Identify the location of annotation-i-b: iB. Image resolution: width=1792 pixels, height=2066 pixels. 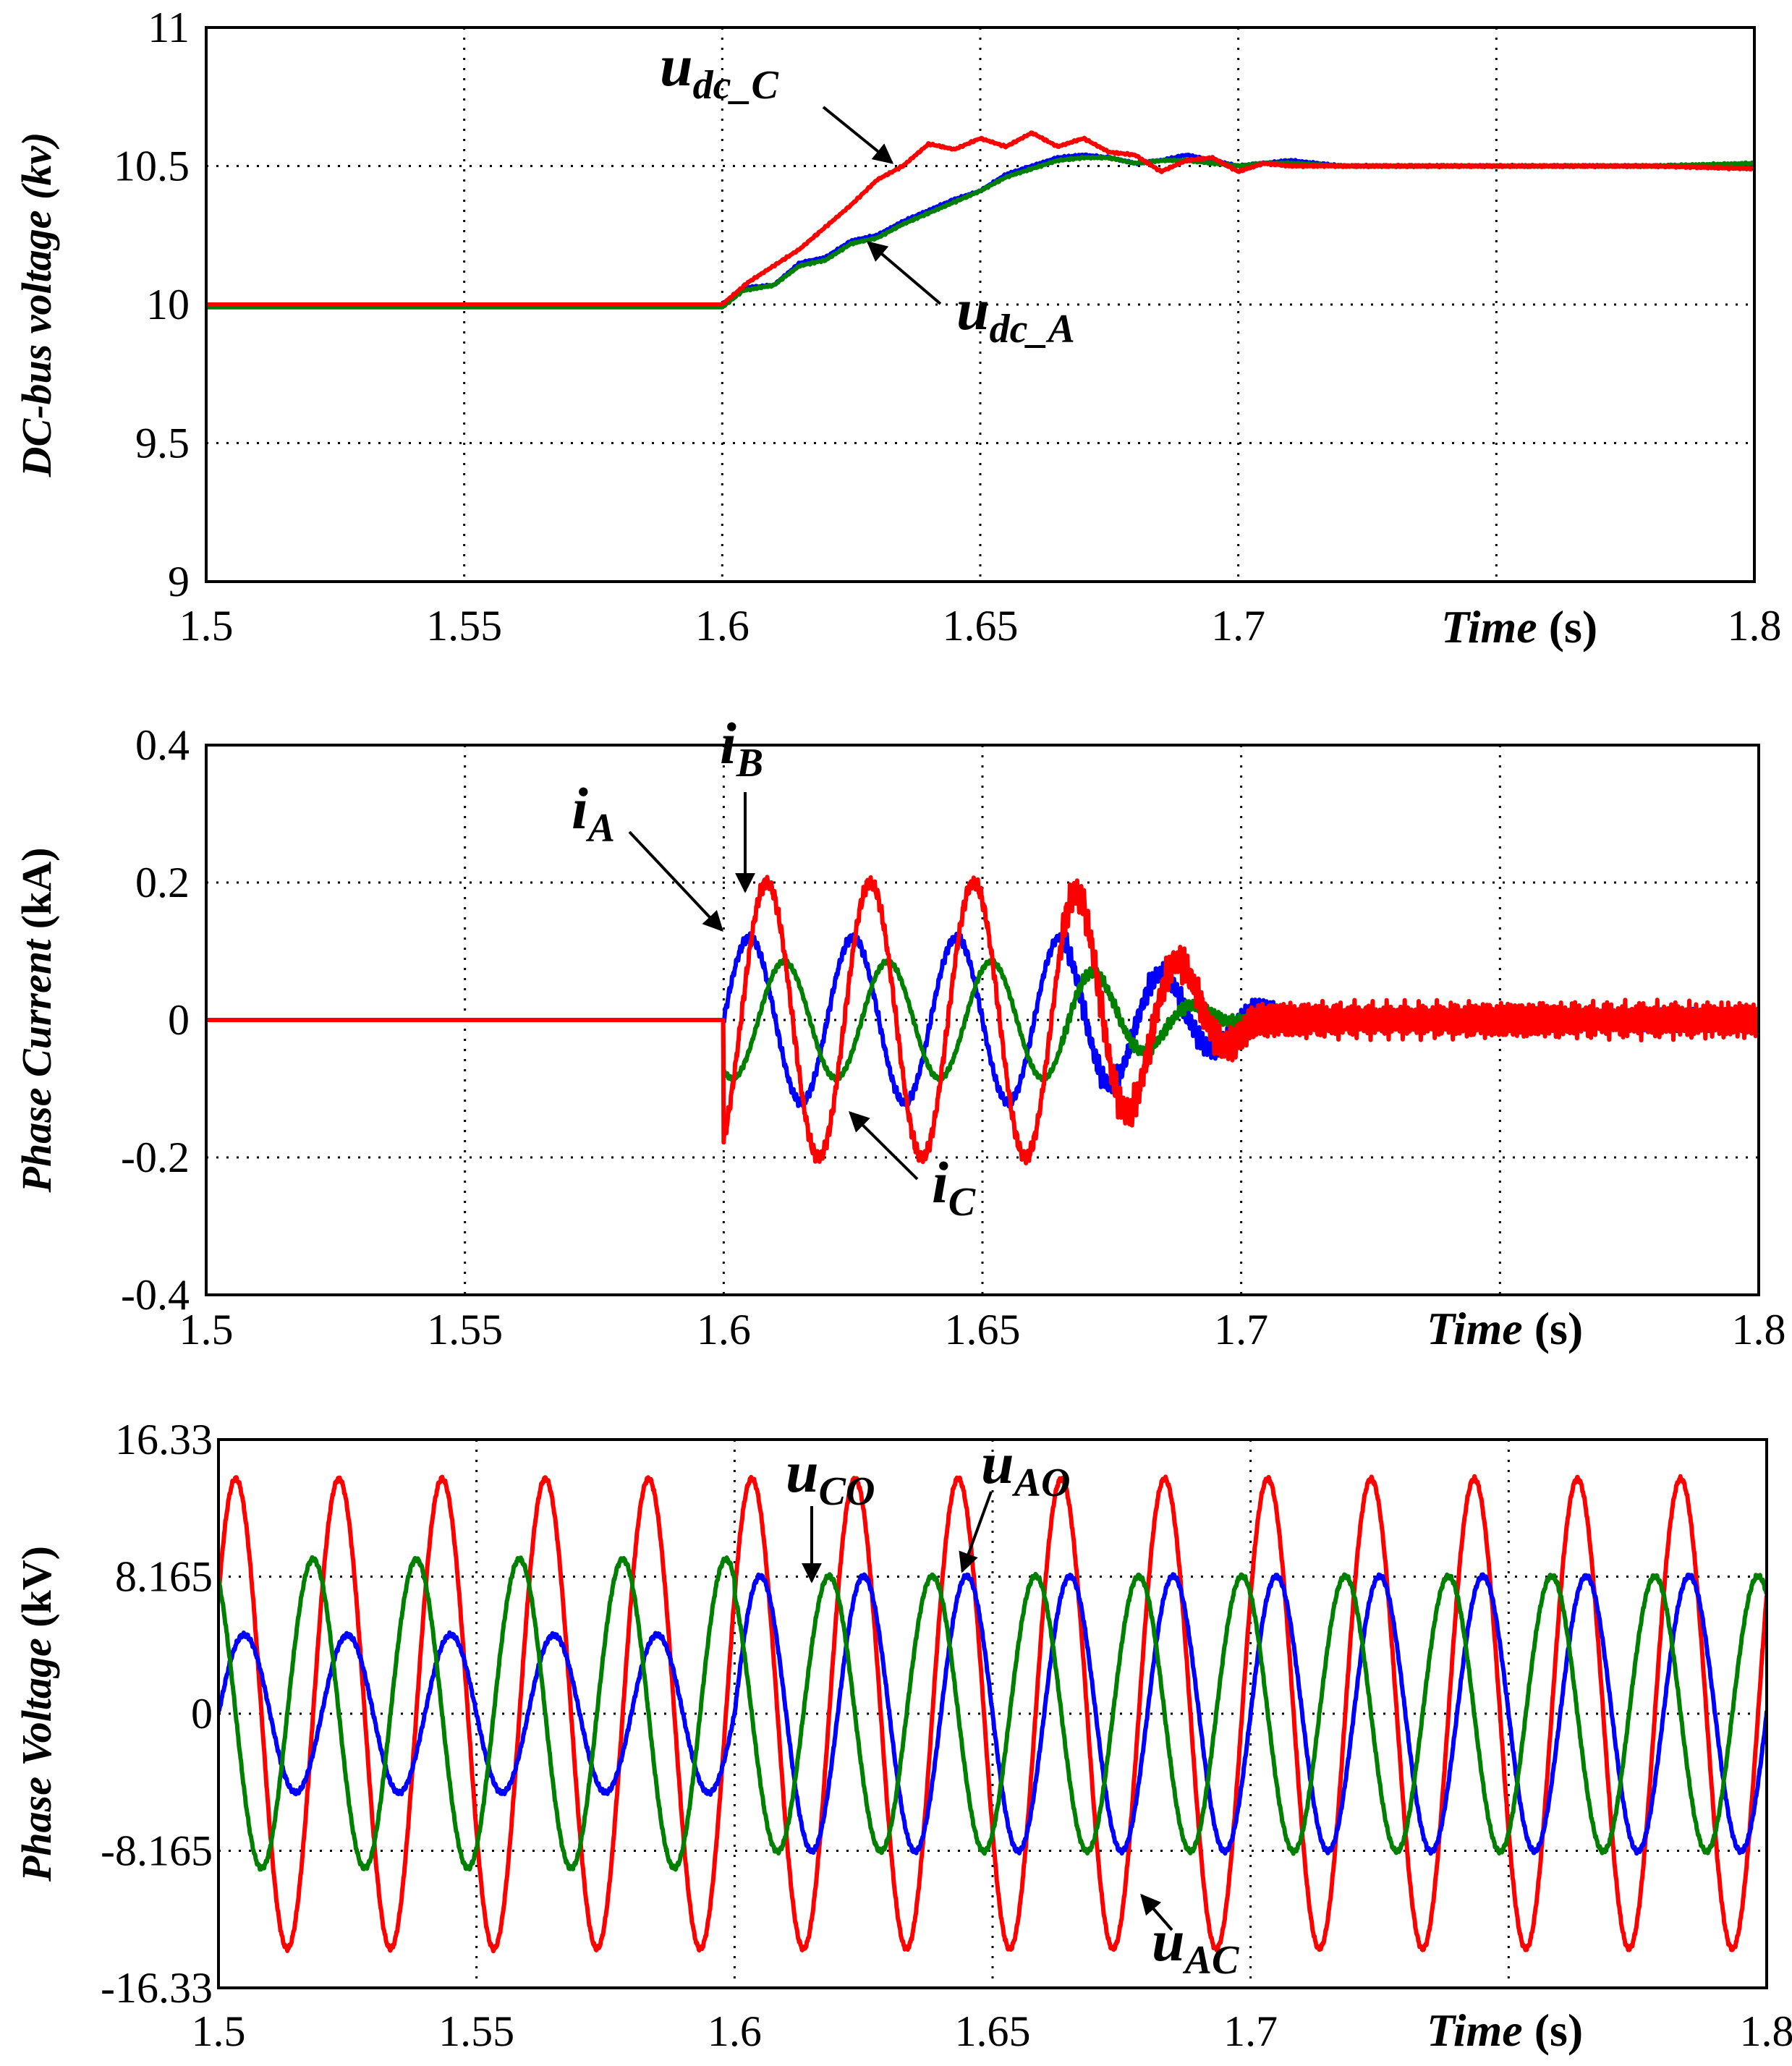
(741, 748).